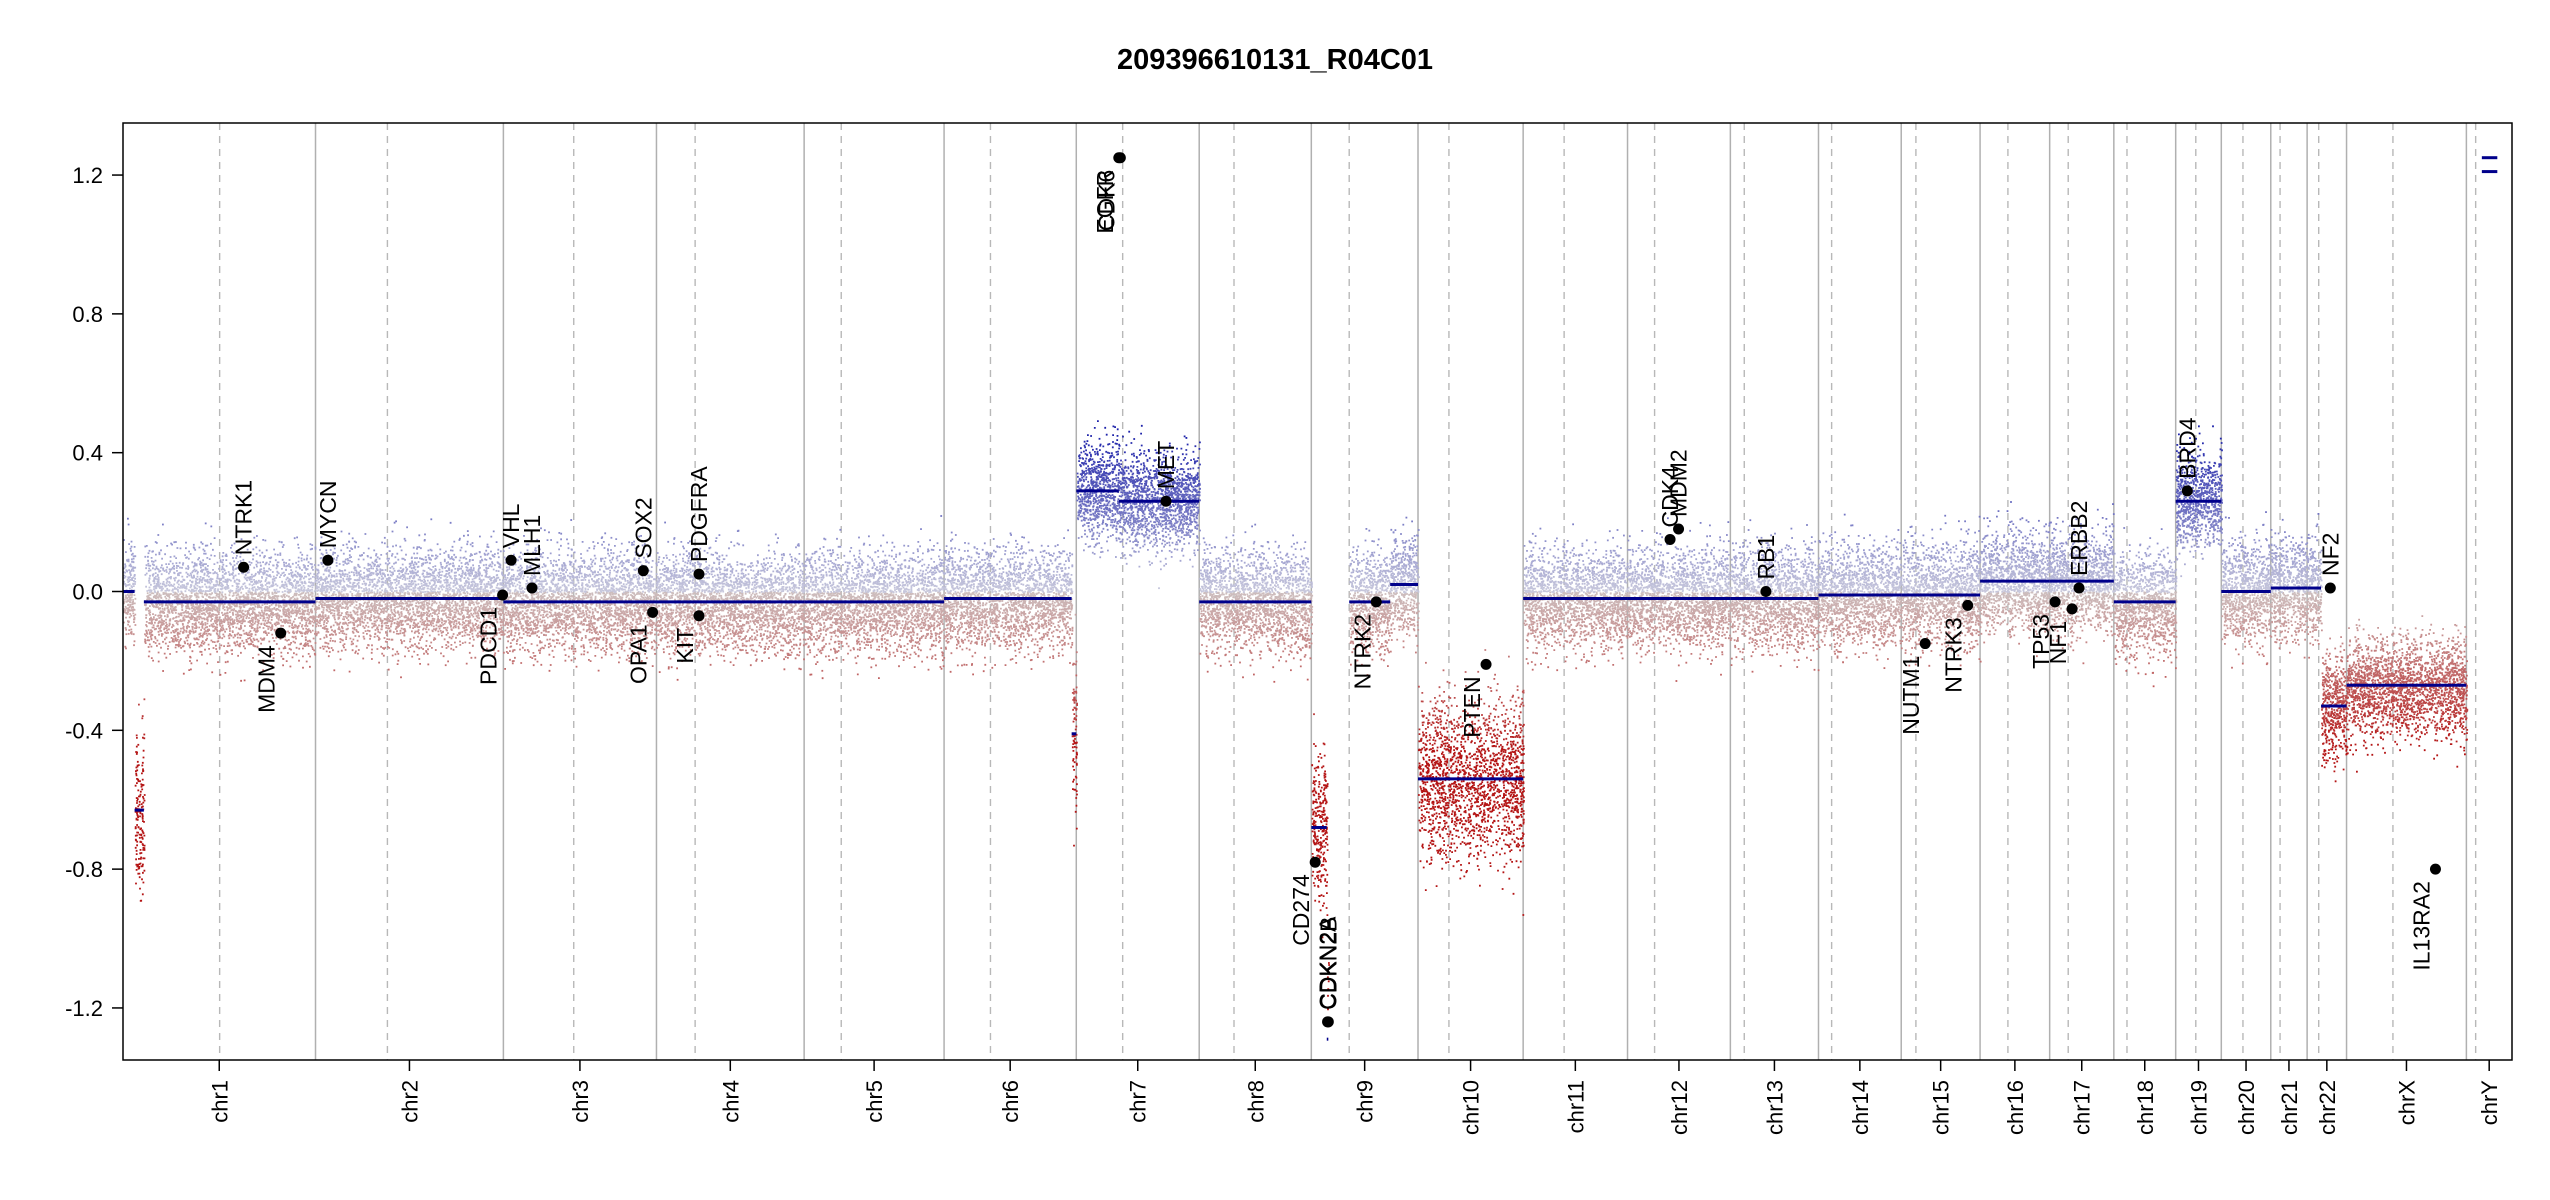 The image size is (2550, 1200). Describe the element at coordinates (1275, 60) in the screenshot. I see `chart-title: 209396610131_R04C01` at that location.